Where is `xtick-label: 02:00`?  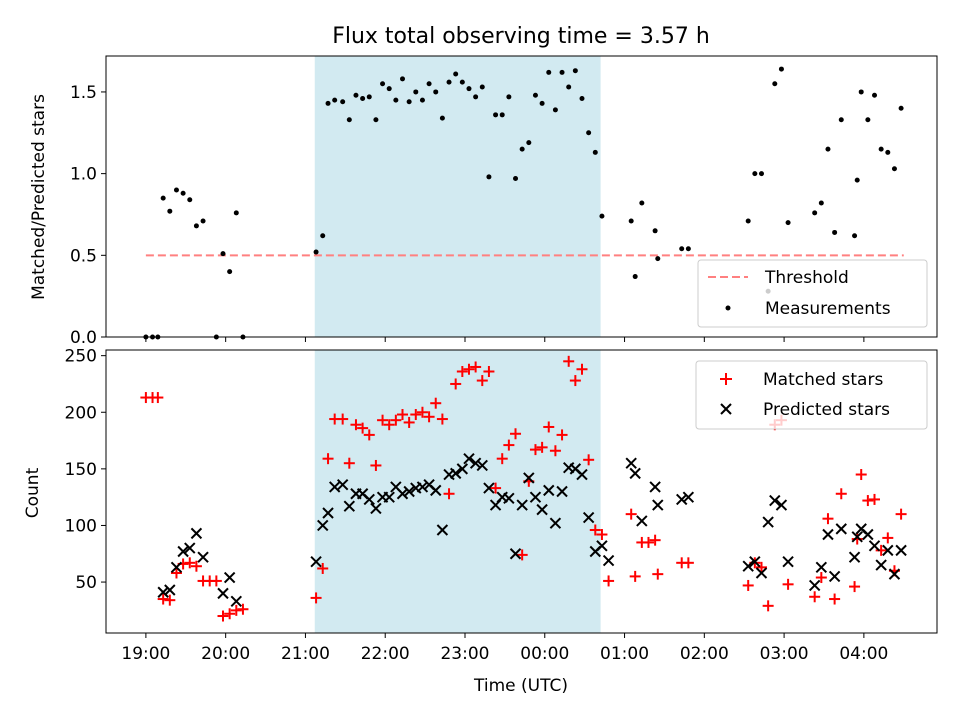
xtick-label: 02:00 is located at coordinates (704, 654).